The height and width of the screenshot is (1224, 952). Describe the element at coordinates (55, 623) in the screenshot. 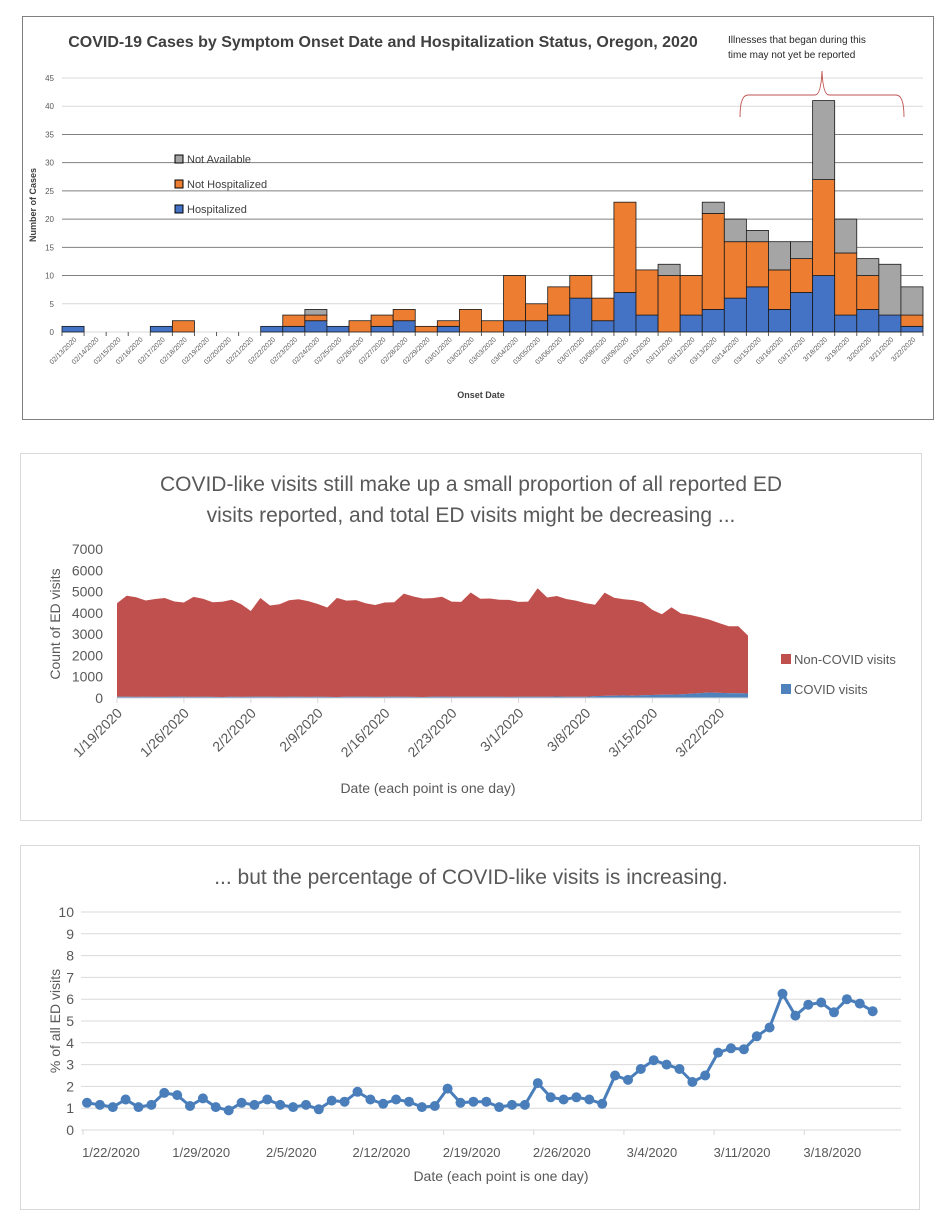

I see `y-axis-title: Count of ED visits` at that location.